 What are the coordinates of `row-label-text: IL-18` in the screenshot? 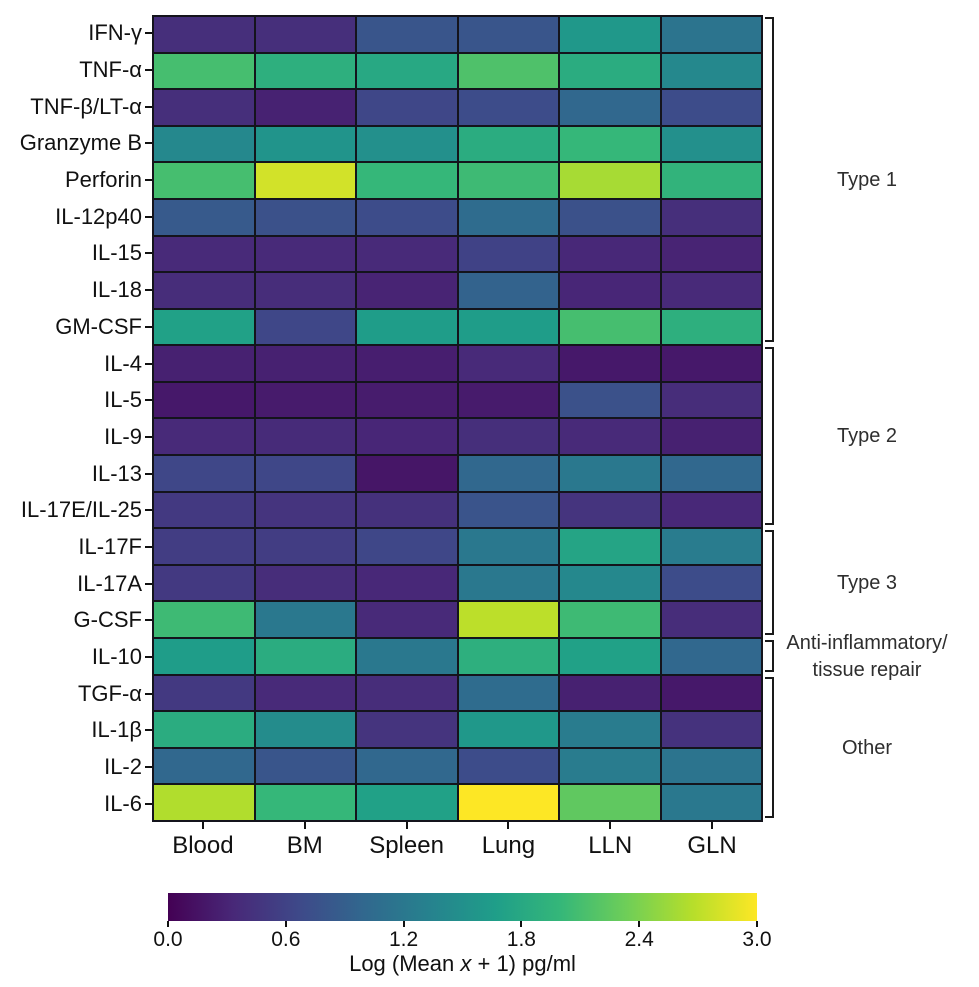 It's located at (116, 290).